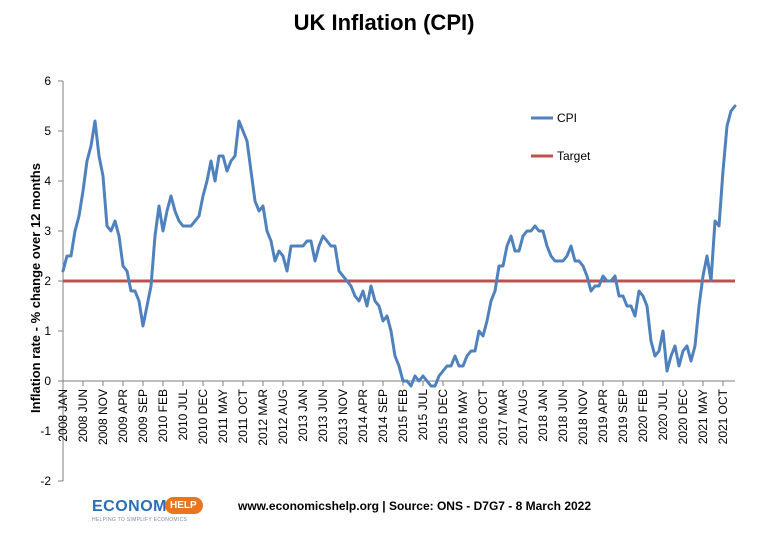 The width and height of the screenshot is (768, 540). I want to click on x-tick-label: 2020 JUL, so click(663, 415).